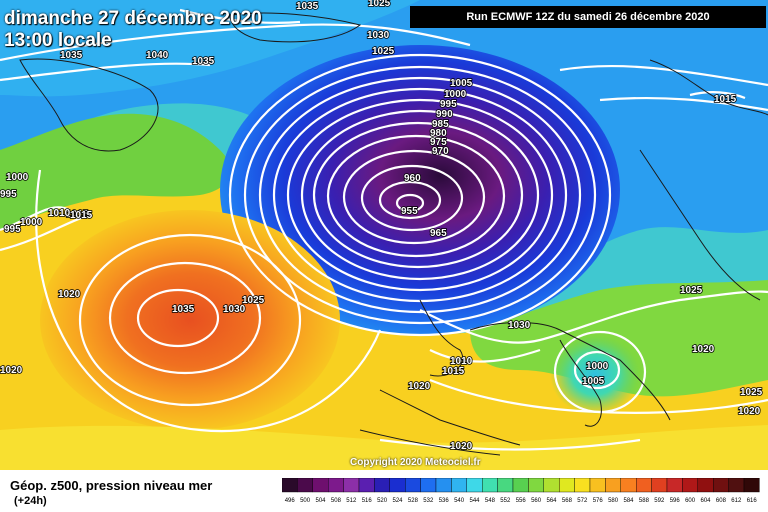 The width and height of the screenshot is (768, 512). I want to click on legend-tick-label: 612, so click(736, 501).